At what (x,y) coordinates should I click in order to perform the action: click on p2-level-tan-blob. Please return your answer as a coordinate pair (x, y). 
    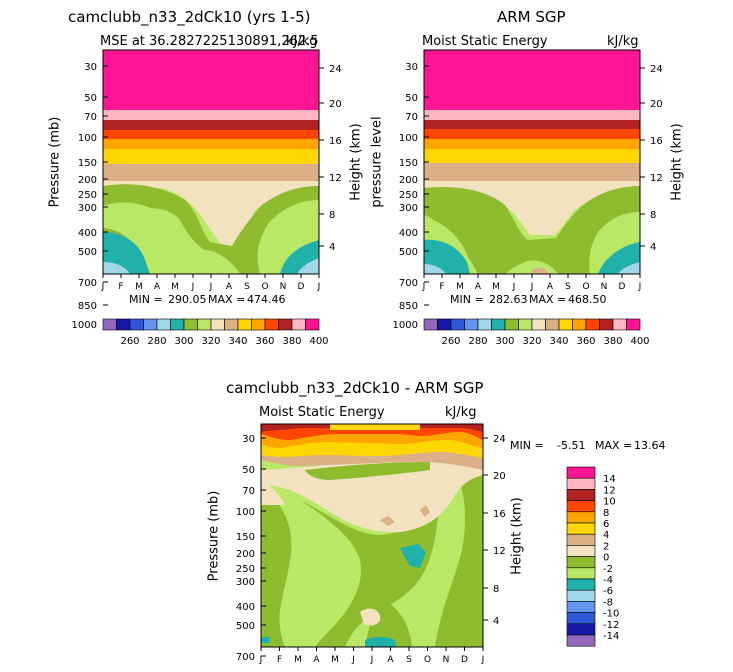
    Looking at the image, I should click on (539, 270).